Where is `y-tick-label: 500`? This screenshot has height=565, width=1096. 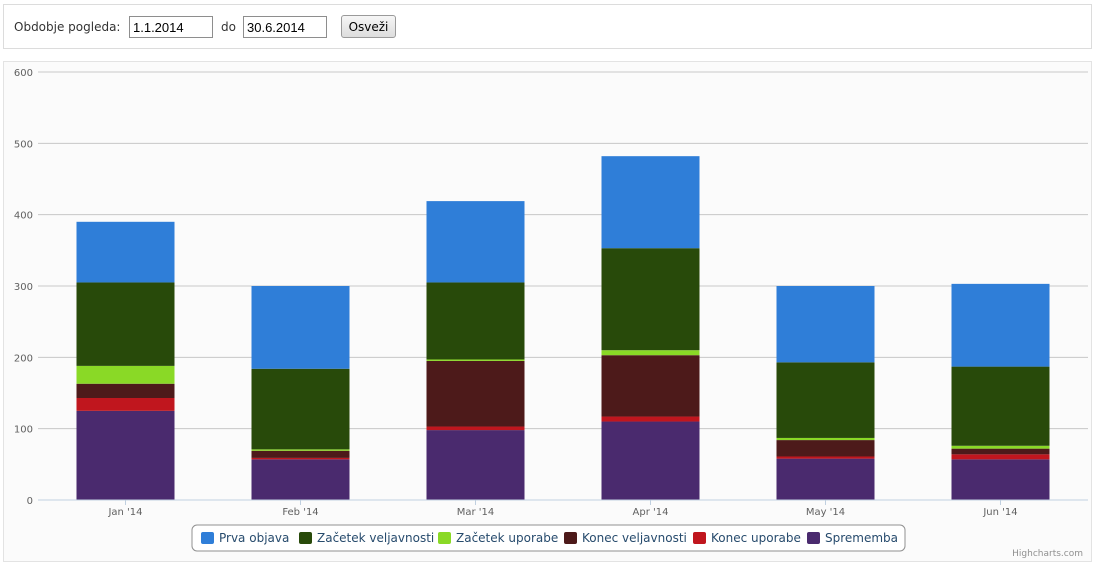 y-tick-label: 500 is located at coordinates (23, 144).